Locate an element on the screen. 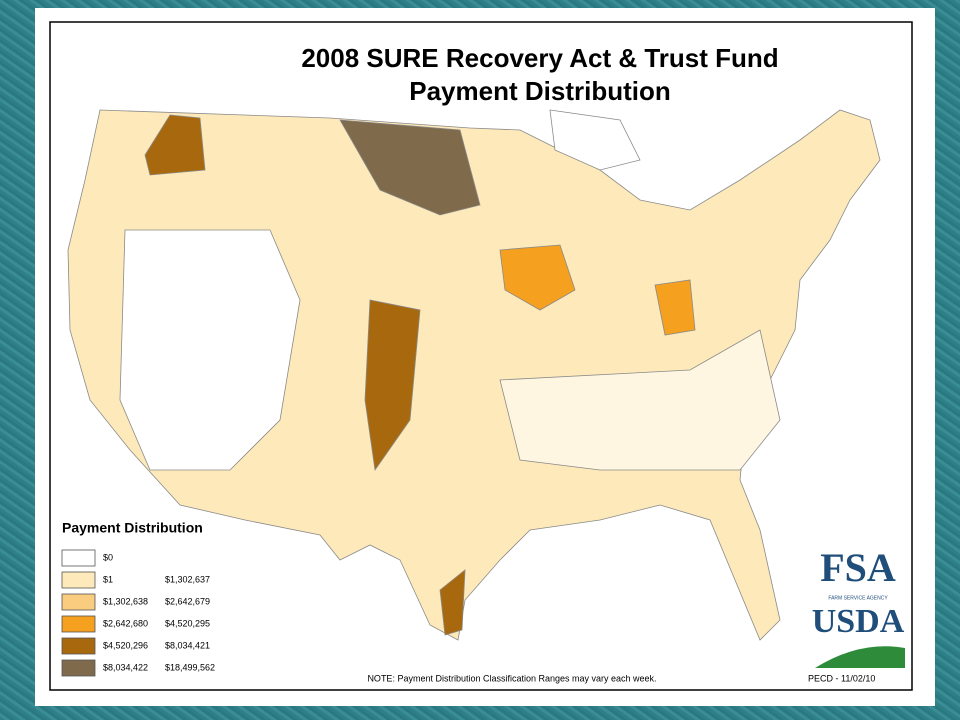 The width and height of the screenshot is (960, 720). legend-high: $1,302,637 is located at coordinates (187, 579).